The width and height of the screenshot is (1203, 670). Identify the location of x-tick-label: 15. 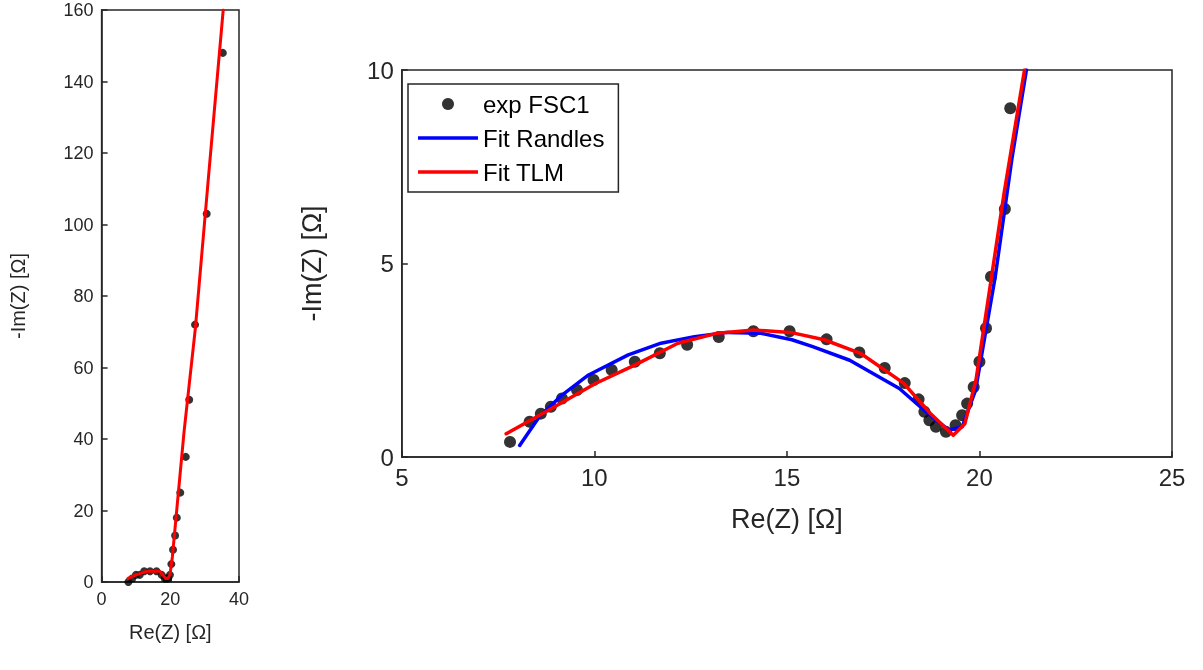
(787, 477).